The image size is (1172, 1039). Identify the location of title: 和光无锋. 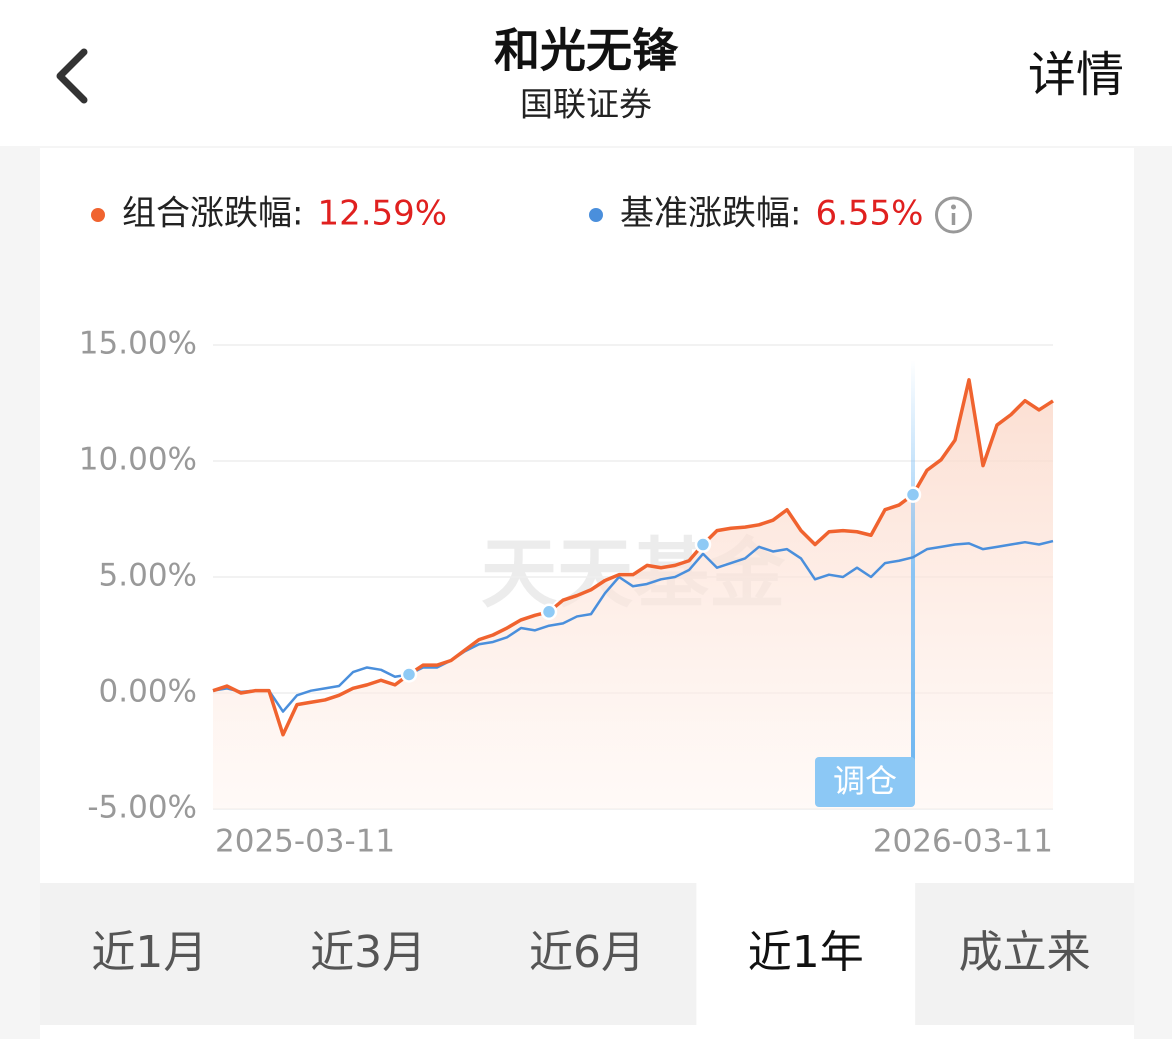
(586, 51).